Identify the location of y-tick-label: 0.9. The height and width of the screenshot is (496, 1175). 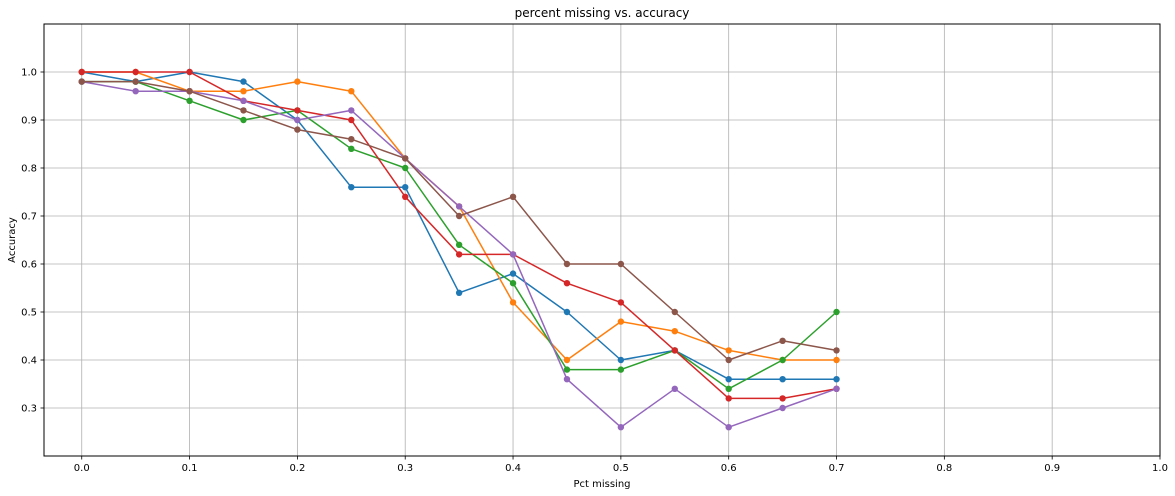
(29, 121).